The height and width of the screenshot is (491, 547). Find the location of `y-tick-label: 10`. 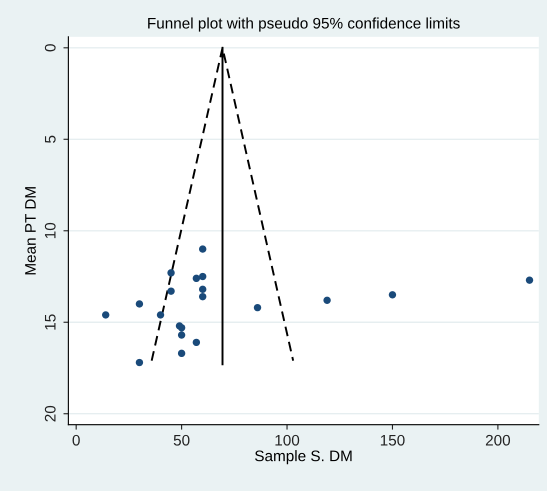

y-tick-label: 10 is located at coordinates (50, 230).